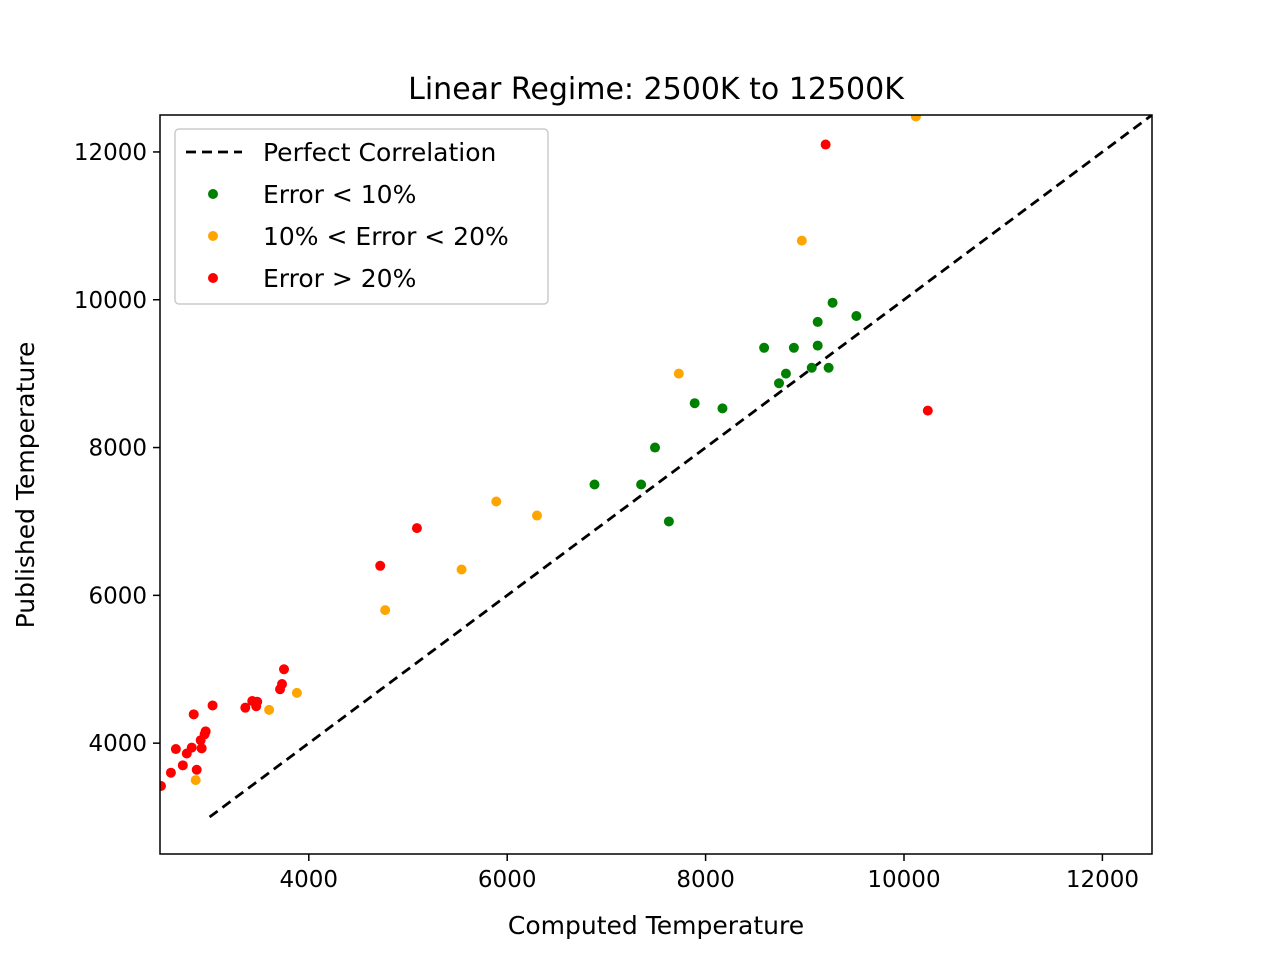  What do you see at coordinates (110, 153) in the screenshot?
I see `y-tick-label: 12000` at bounding box center [110, 153].